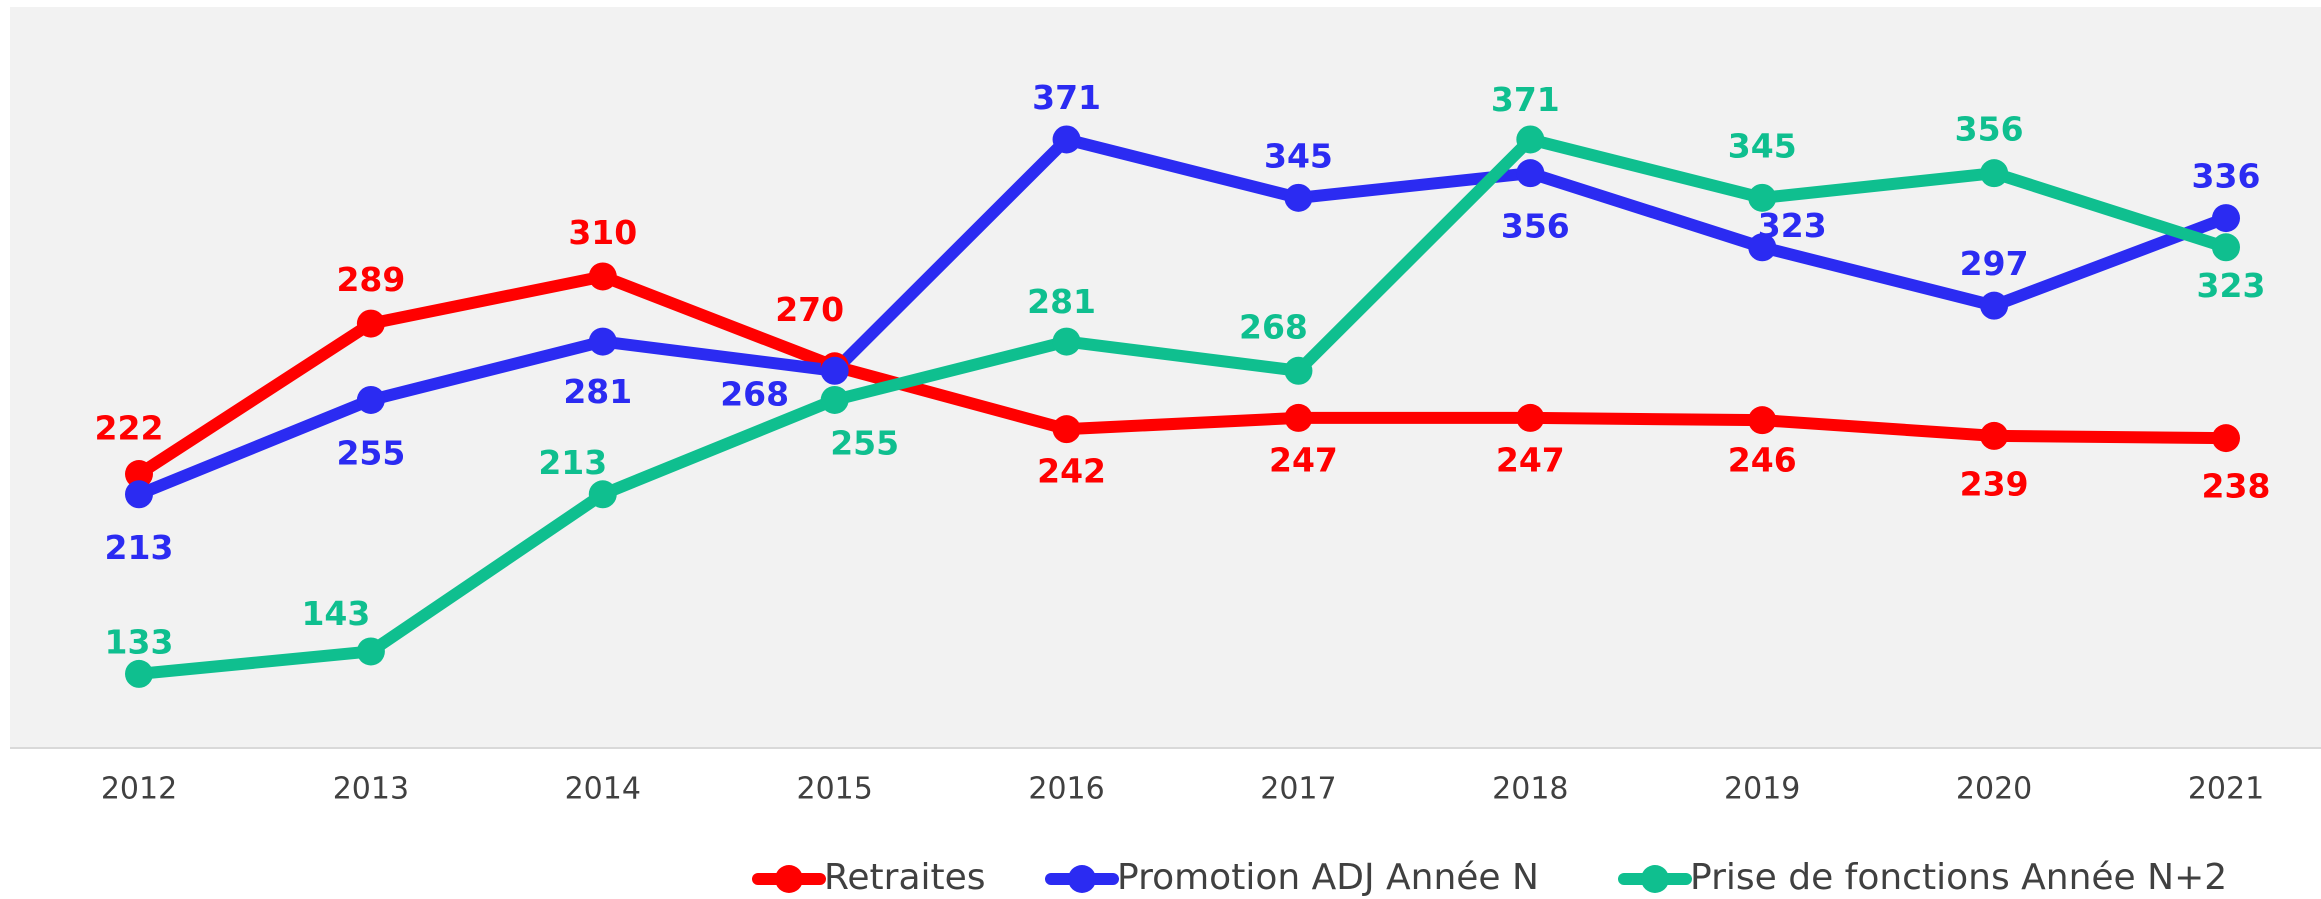  Describe the element at coordinates (1958, 877) in the screenshot. I see `legend-label: Prise de fonctions Année N+2` at that location.